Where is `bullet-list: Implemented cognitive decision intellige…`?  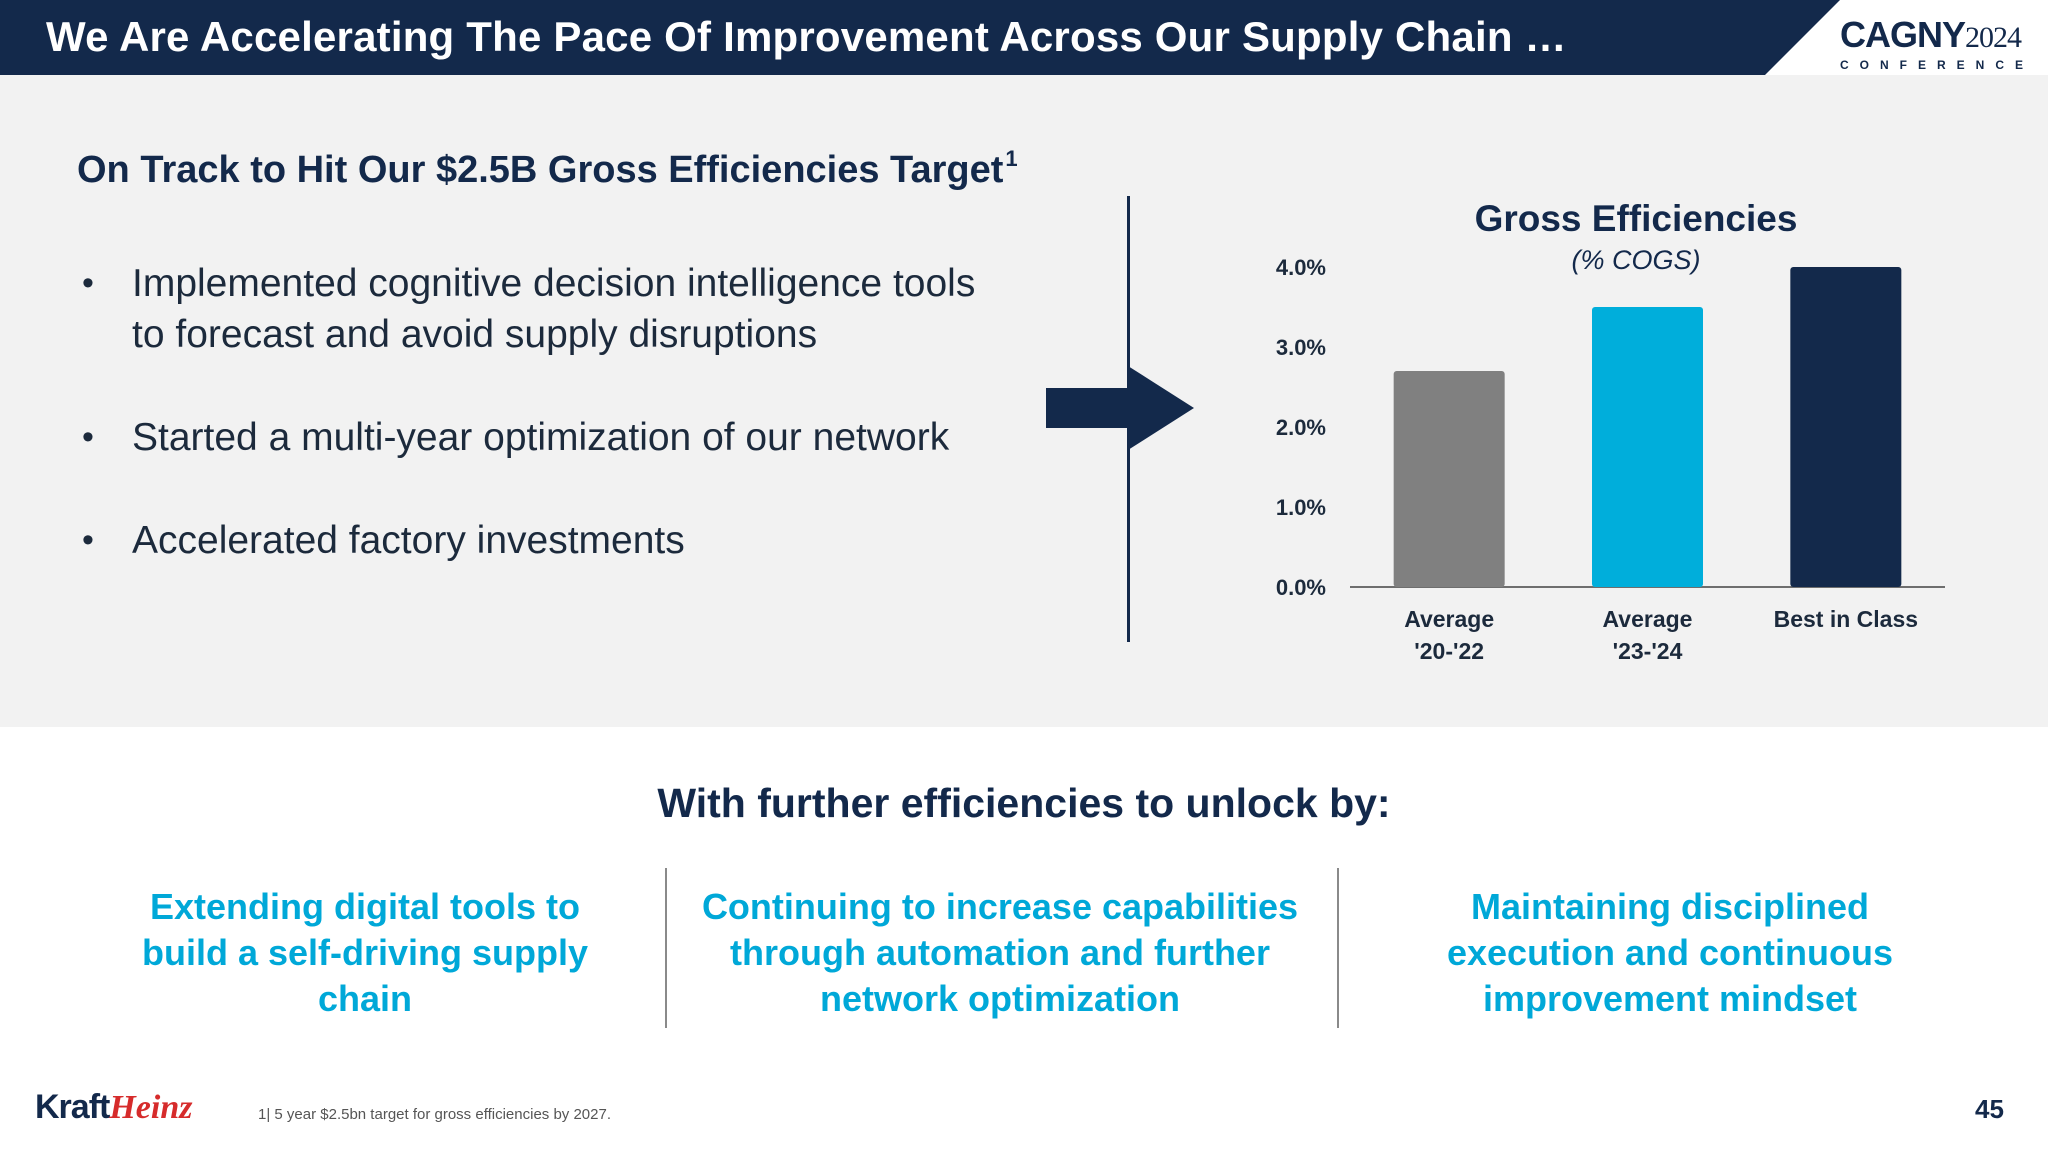
bullet-list: Implemented cognitive decision intellige… is located at coordinates (528, 438).